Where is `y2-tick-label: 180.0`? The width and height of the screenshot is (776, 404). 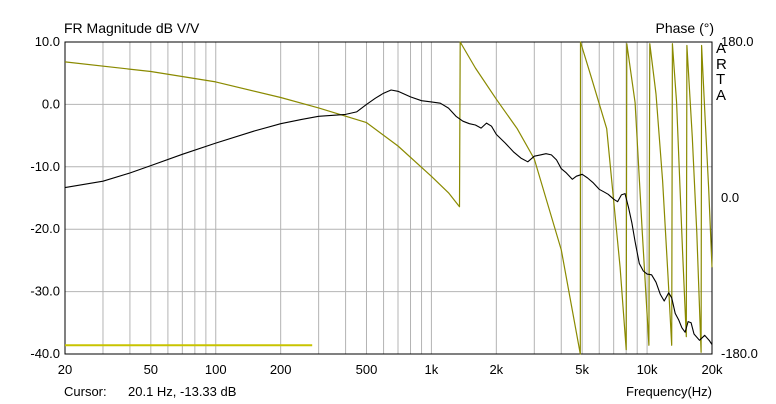 y2-tick-label: 180.0 is located at coordinates (737, 41).